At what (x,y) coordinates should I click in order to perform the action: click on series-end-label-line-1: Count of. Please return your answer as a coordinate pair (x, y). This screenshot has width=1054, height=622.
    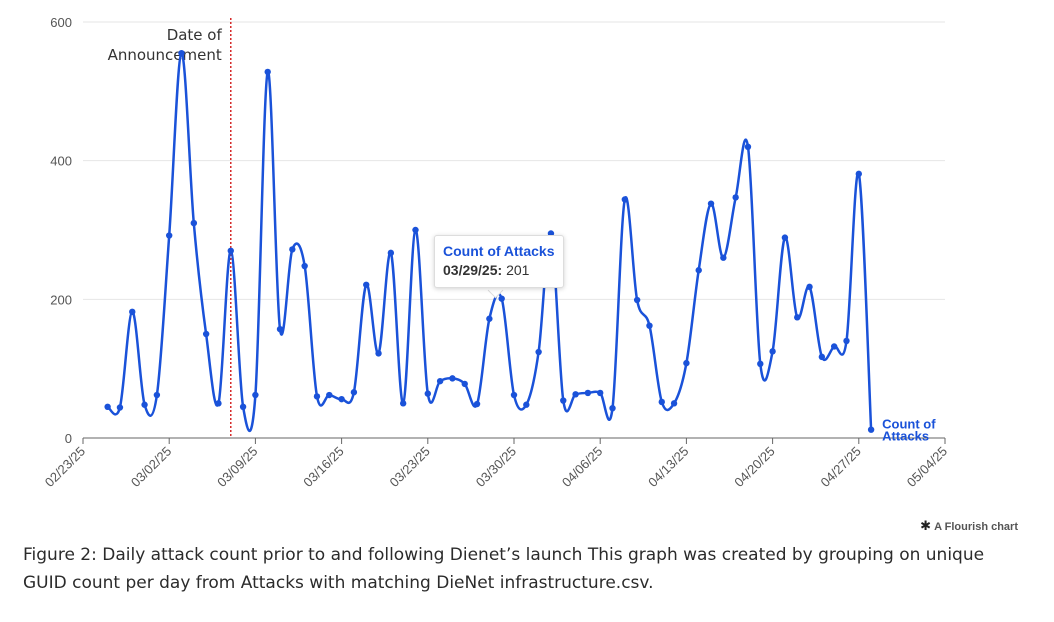
    Looking at the image, I should click on (909, 424).